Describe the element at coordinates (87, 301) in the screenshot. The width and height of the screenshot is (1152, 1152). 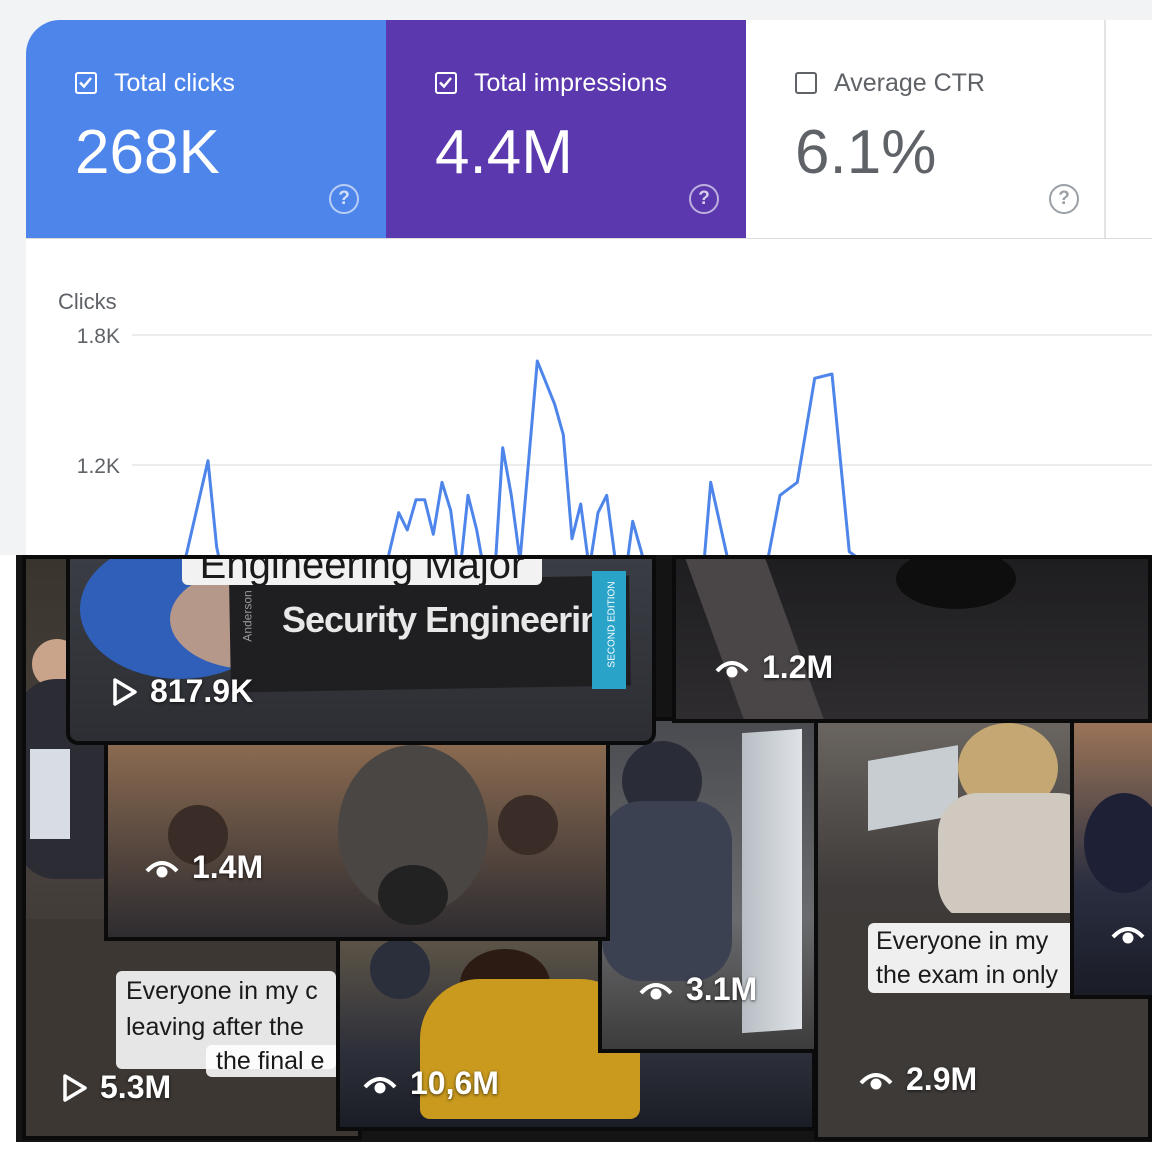
I see `y-axis-label: Clicks` at that location.